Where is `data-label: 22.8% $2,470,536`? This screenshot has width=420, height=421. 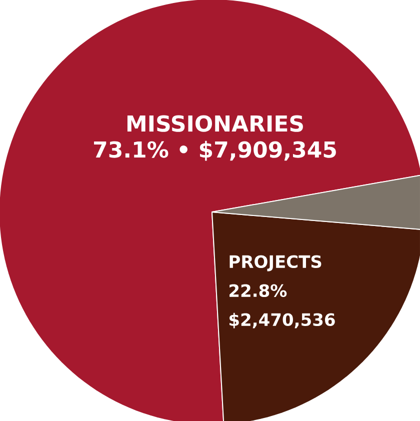
data-label: 22.8% $2,470,536 is located at coordinates (282, 306).